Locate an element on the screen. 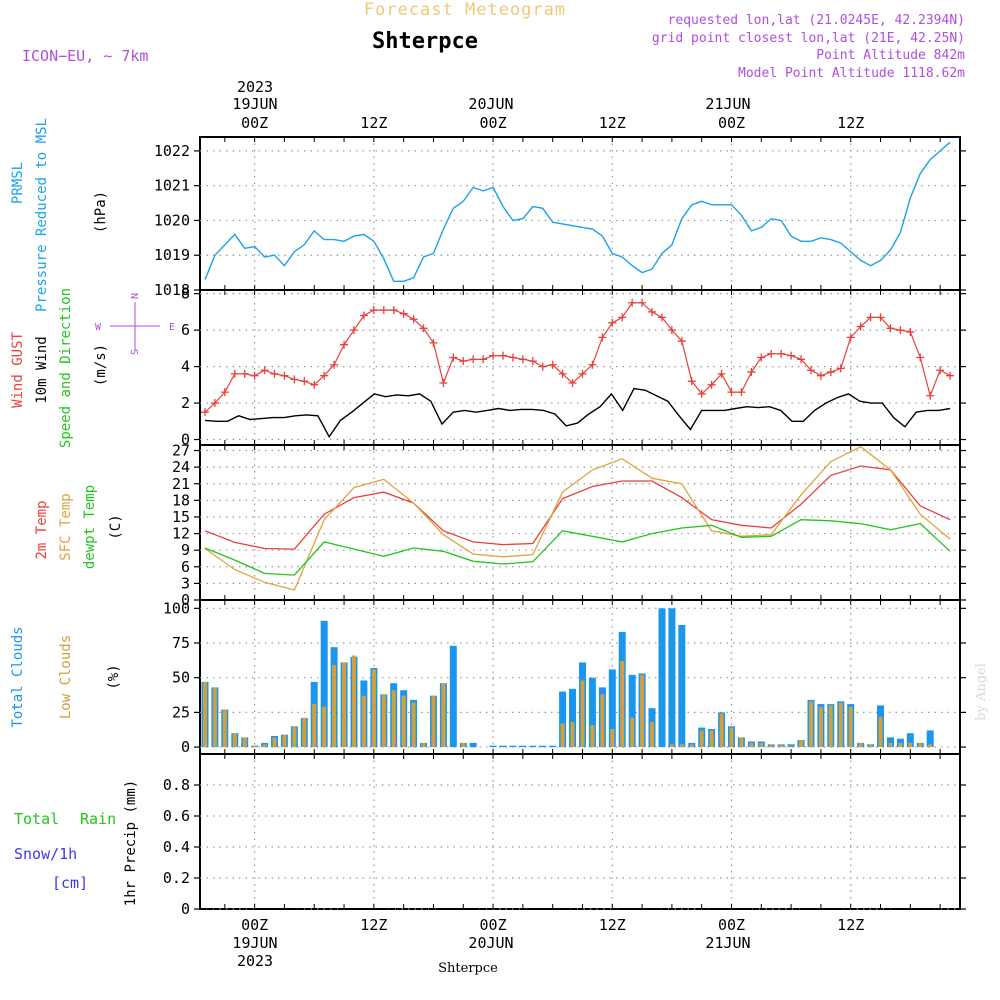 Image resolution: width=1000 pixels, height=1000 pixels. grid-point-coords: grid point closest lon,lat (21E, 42.25N) is located at coordinates (808, 38).